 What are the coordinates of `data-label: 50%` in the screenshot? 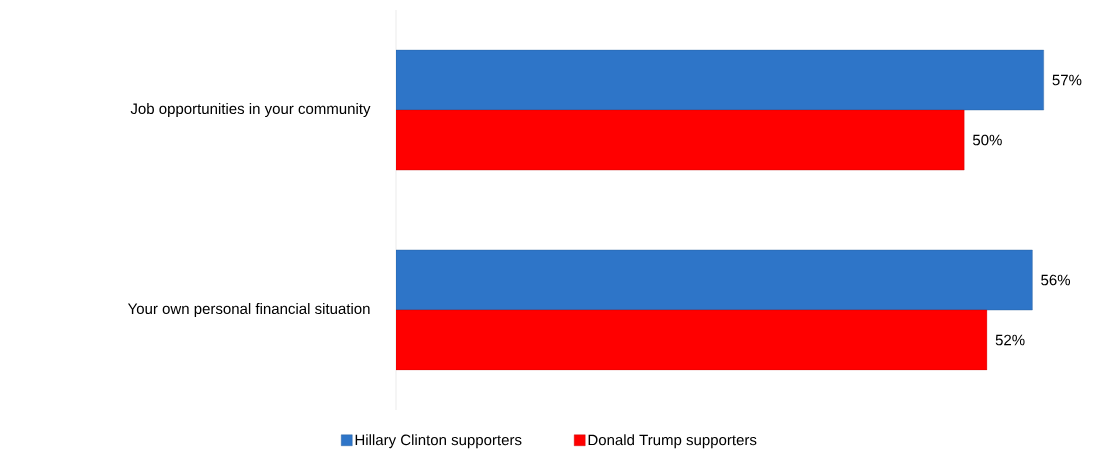 It's located at (987, 140).